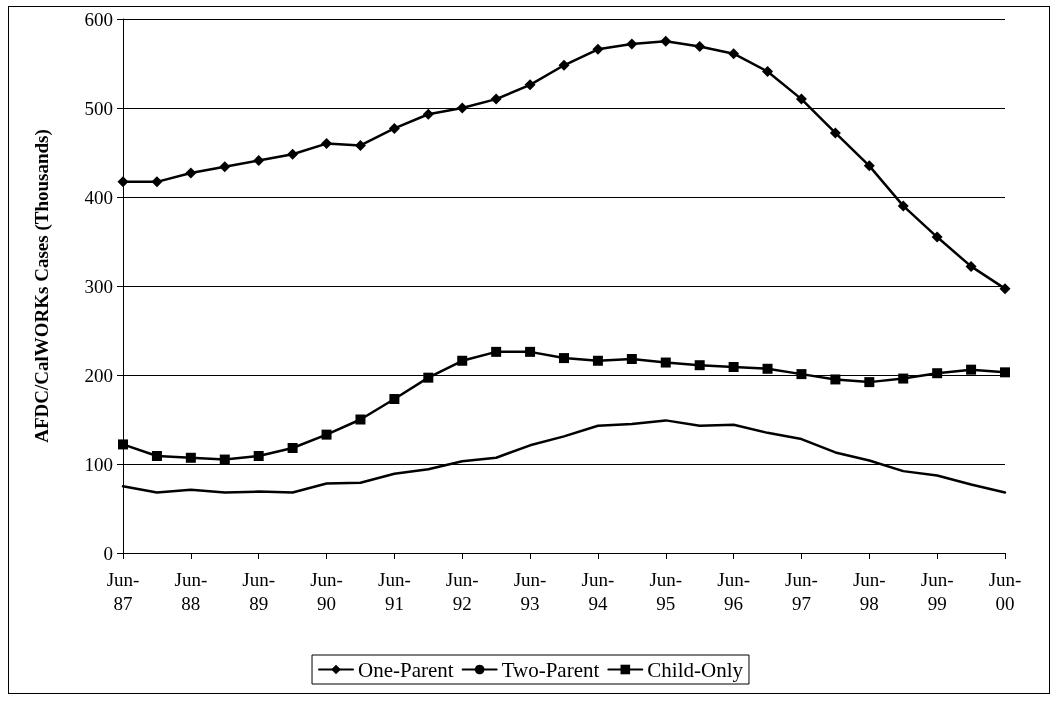  Describe the element at coordinates (98, 108) in the screenshot. I see `y-tick-label: 500` at that location.